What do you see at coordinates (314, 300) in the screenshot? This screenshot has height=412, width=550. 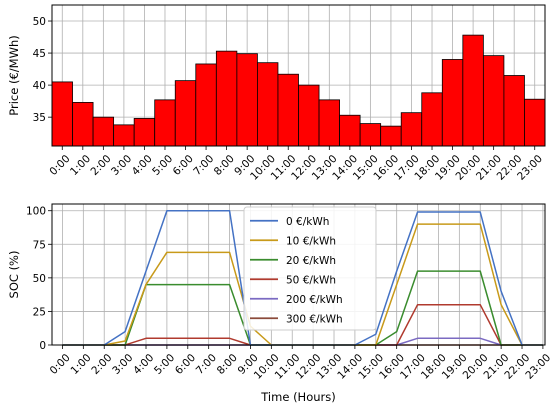 I see `legend-entry-label: 200 €/kWh` at bounding box center [314, 300].